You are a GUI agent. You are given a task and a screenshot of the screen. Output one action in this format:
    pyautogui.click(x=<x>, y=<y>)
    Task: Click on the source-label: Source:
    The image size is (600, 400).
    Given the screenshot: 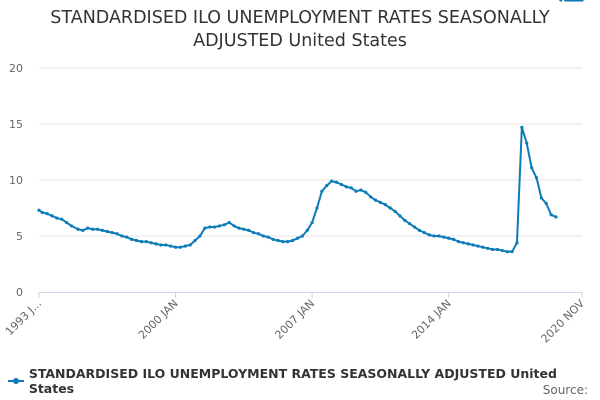 What is the action you would take?
    pyautogui.click(x=565, y=390)
    